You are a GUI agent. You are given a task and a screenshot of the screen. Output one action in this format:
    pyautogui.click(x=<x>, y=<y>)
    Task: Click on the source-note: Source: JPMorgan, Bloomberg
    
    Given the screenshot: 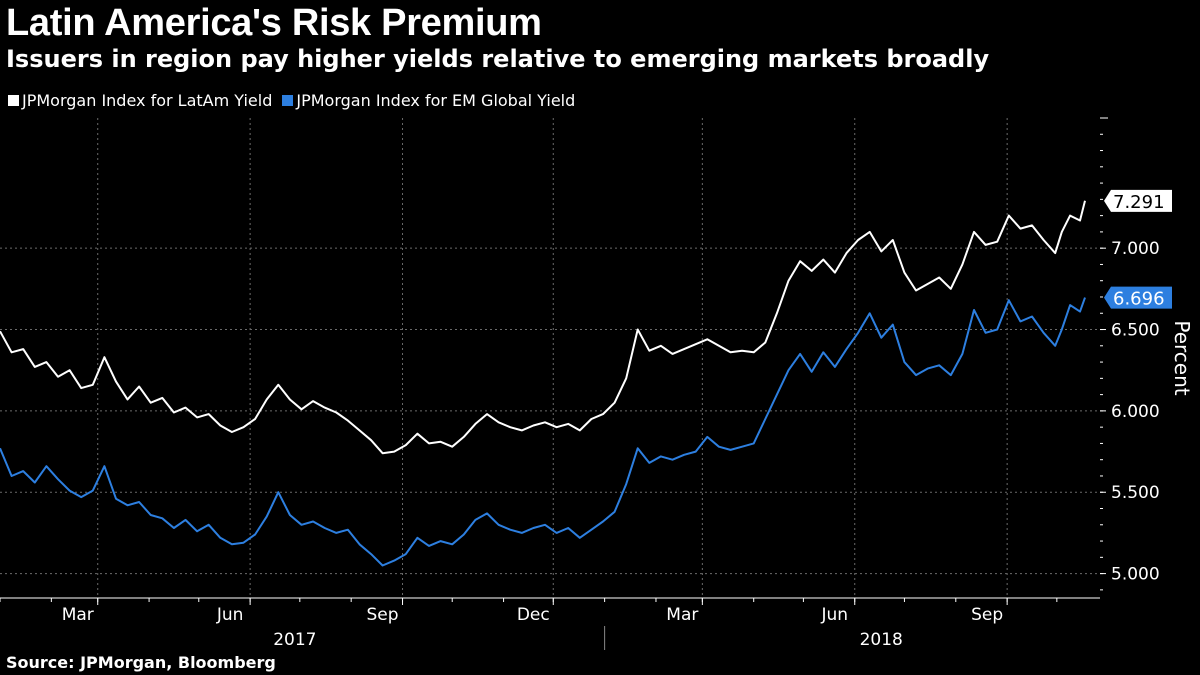 What is the action you would take?
    pyautogui.click(x=141, y=662)
    